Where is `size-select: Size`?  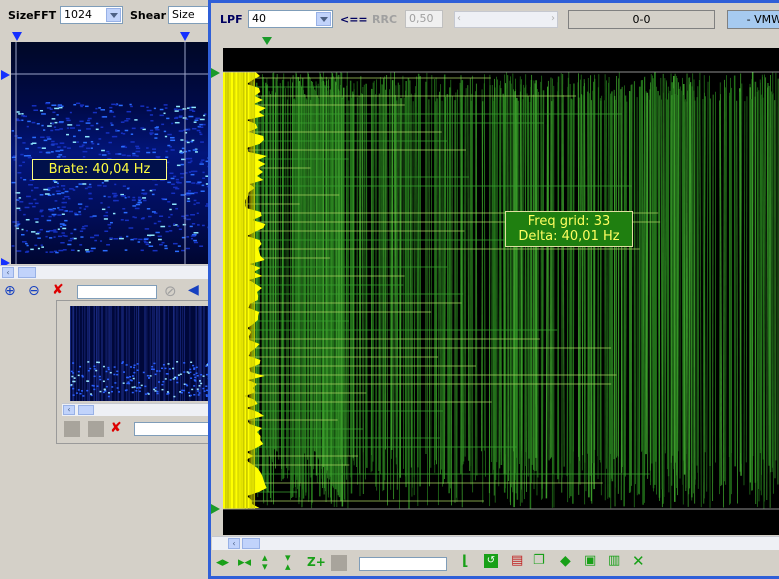 size-select: Size is located at coordinates (190, 15).